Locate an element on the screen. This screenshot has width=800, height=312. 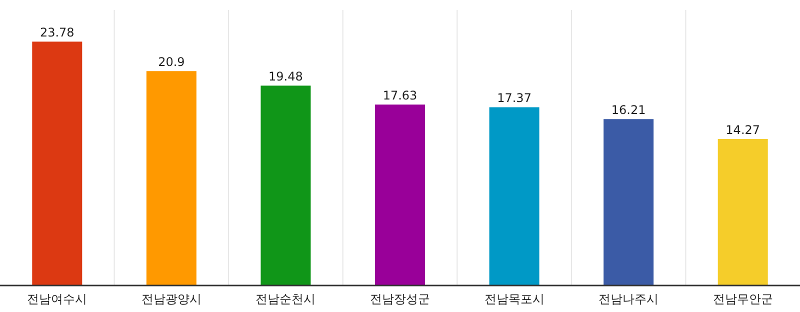
x-tick-label: 전남순천시 is located at coordinates (286, 299).